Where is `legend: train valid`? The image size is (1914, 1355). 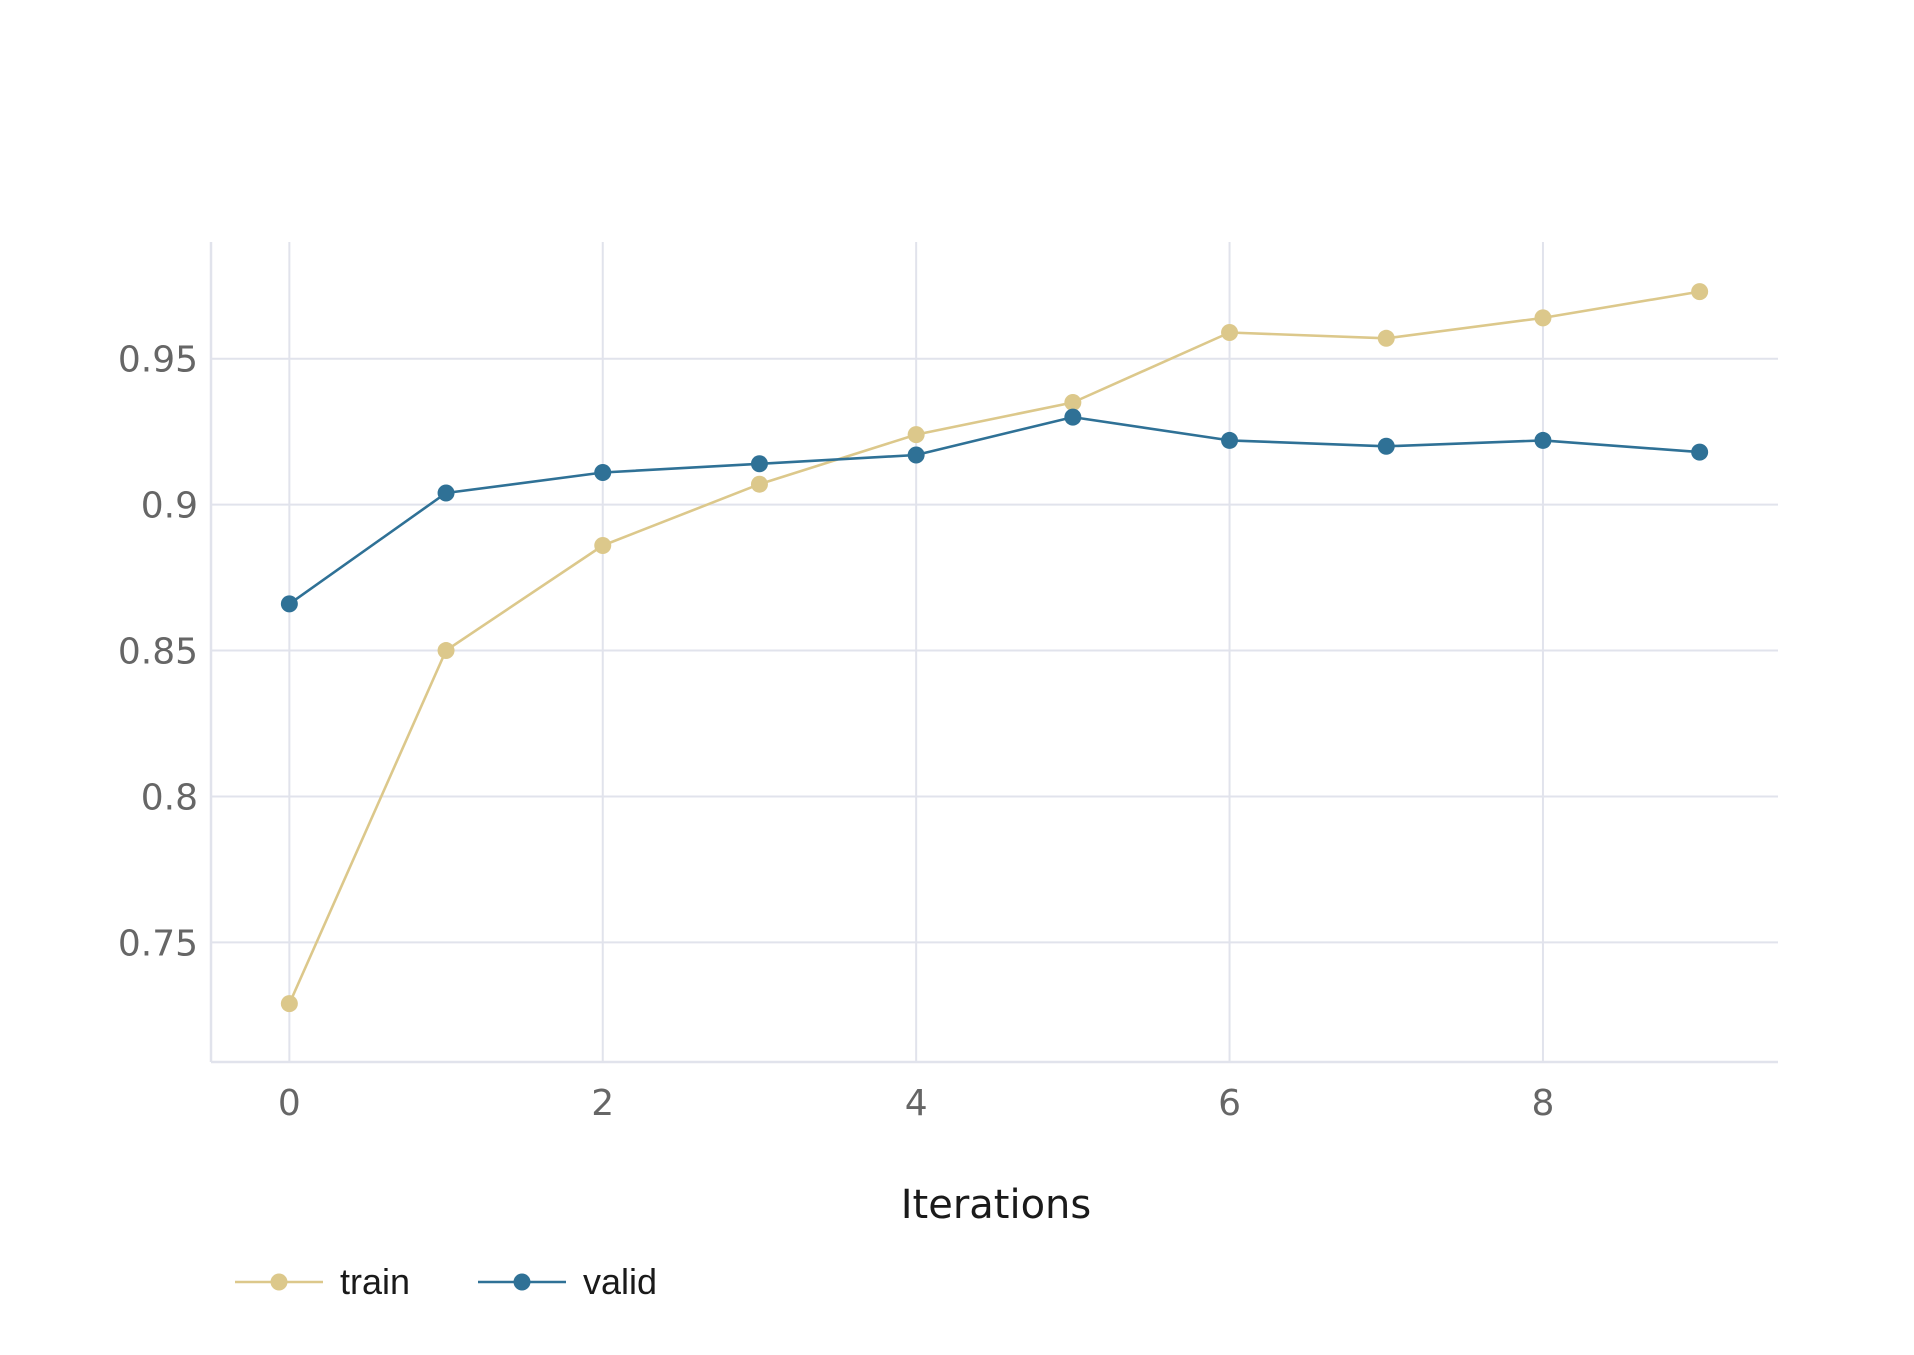 legend: train valid is located at coordinates (446, 1281).